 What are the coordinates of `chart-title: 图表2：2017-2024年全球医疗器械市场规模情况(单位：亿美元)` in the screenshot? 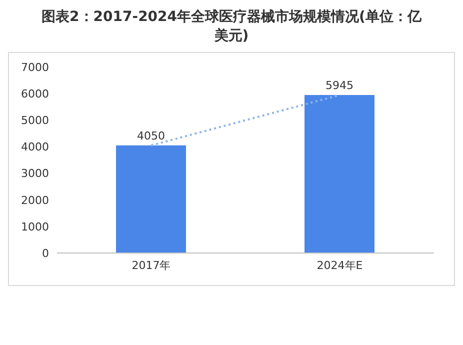 It's located at (232, 27).